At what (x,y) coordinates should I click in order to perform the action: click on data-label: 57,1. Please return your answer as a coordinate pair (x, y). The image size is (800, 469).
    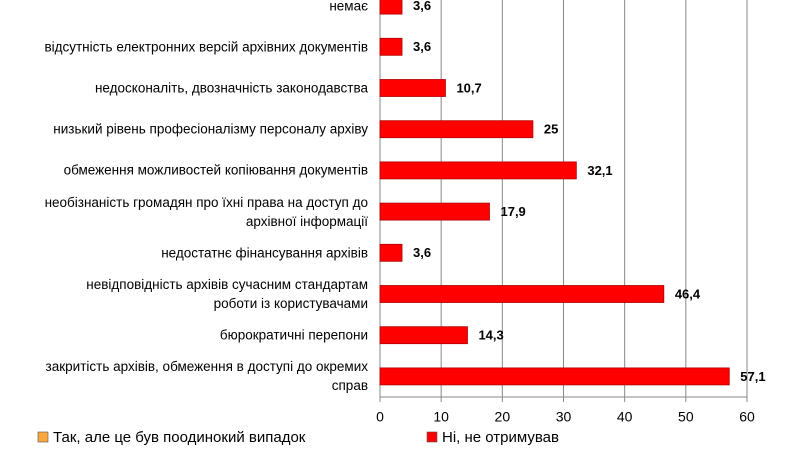
    Looking at the image, I should click on (752, 376).